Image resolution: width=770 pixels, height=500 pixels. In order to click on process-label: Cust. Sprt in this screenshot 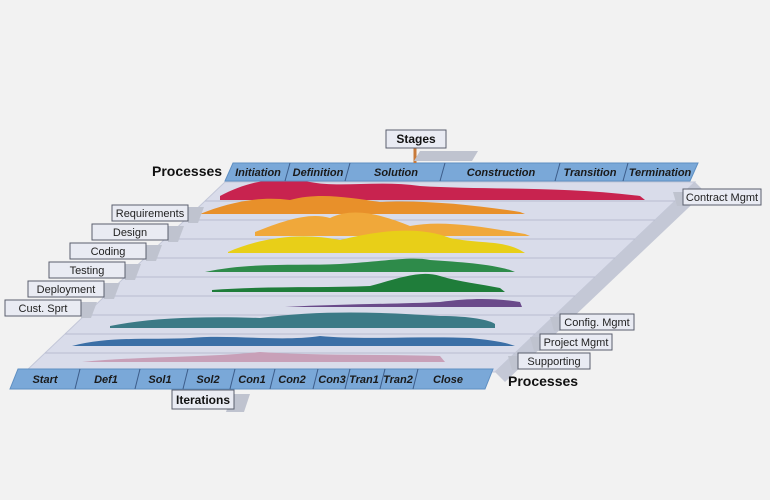, I will do `click(43, 309)`.